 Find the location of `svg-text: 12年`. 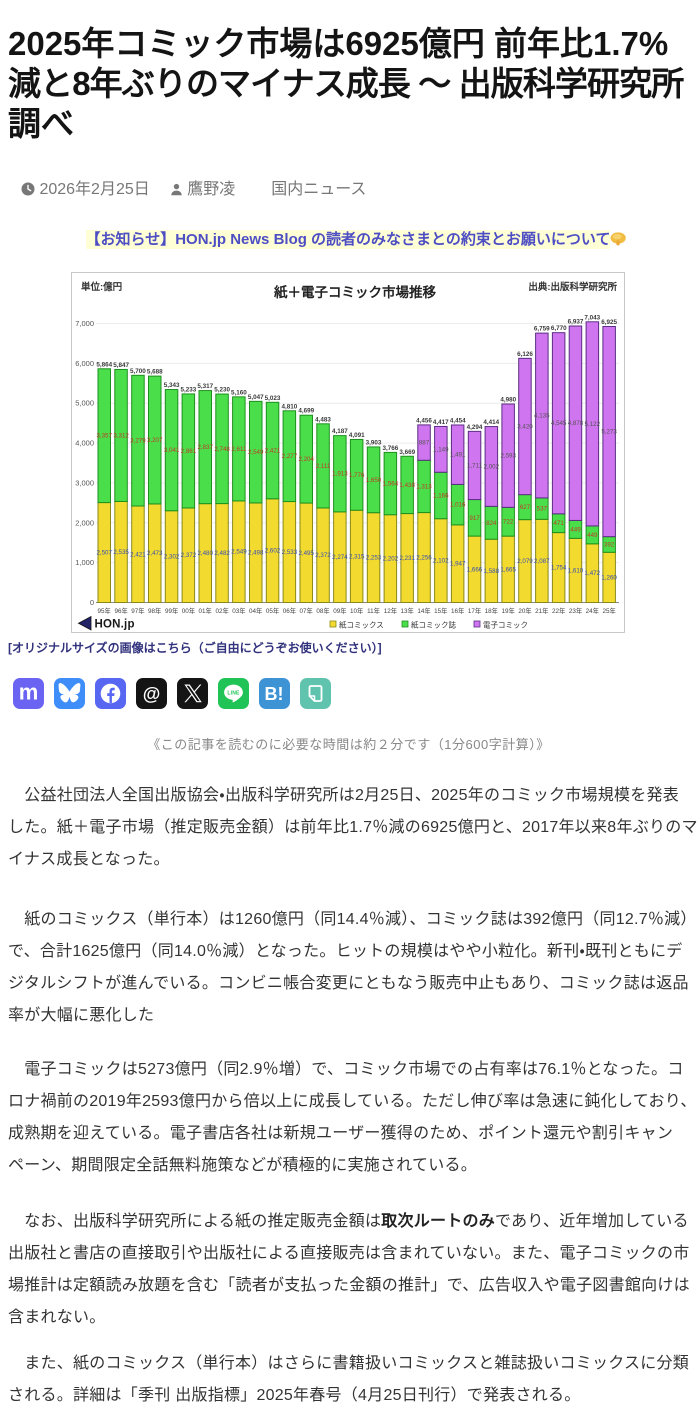

svg-text: 12年 is located at coordinates (390, 610).